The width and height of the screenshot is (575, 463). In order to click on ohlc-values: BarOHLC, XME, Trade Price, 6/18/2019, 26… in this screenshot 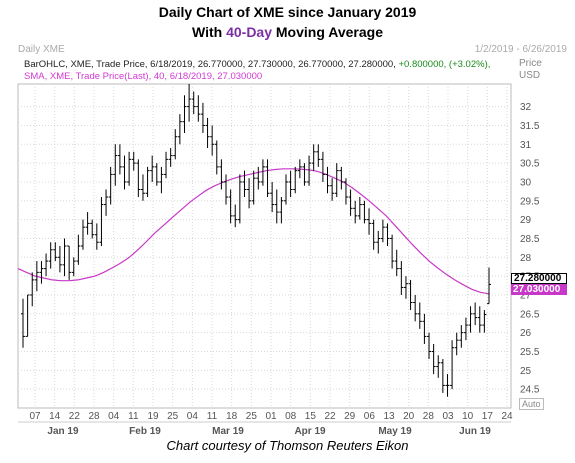, I will do `click(210, 64)`.